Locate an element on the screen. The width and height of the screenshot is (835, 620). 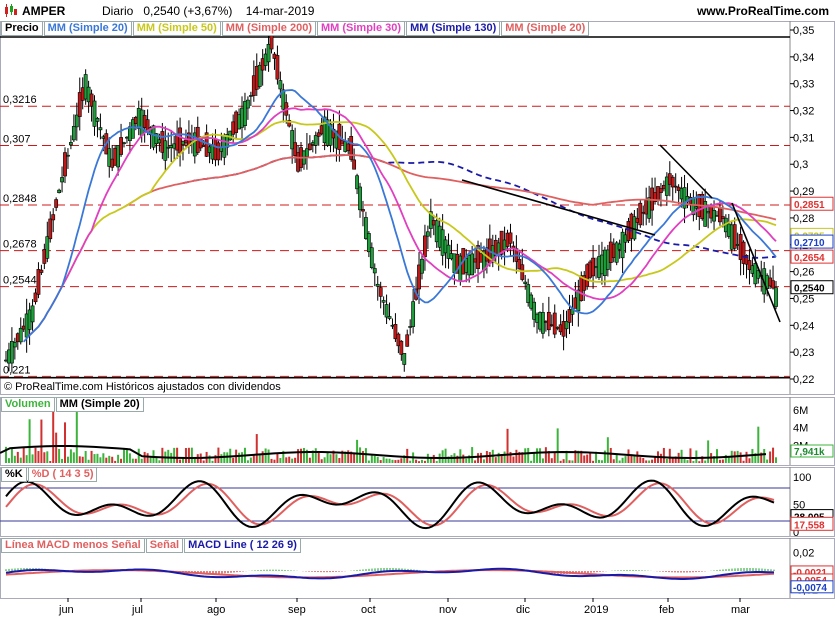
legend-item: Precio is located at coordinates (22, 28).